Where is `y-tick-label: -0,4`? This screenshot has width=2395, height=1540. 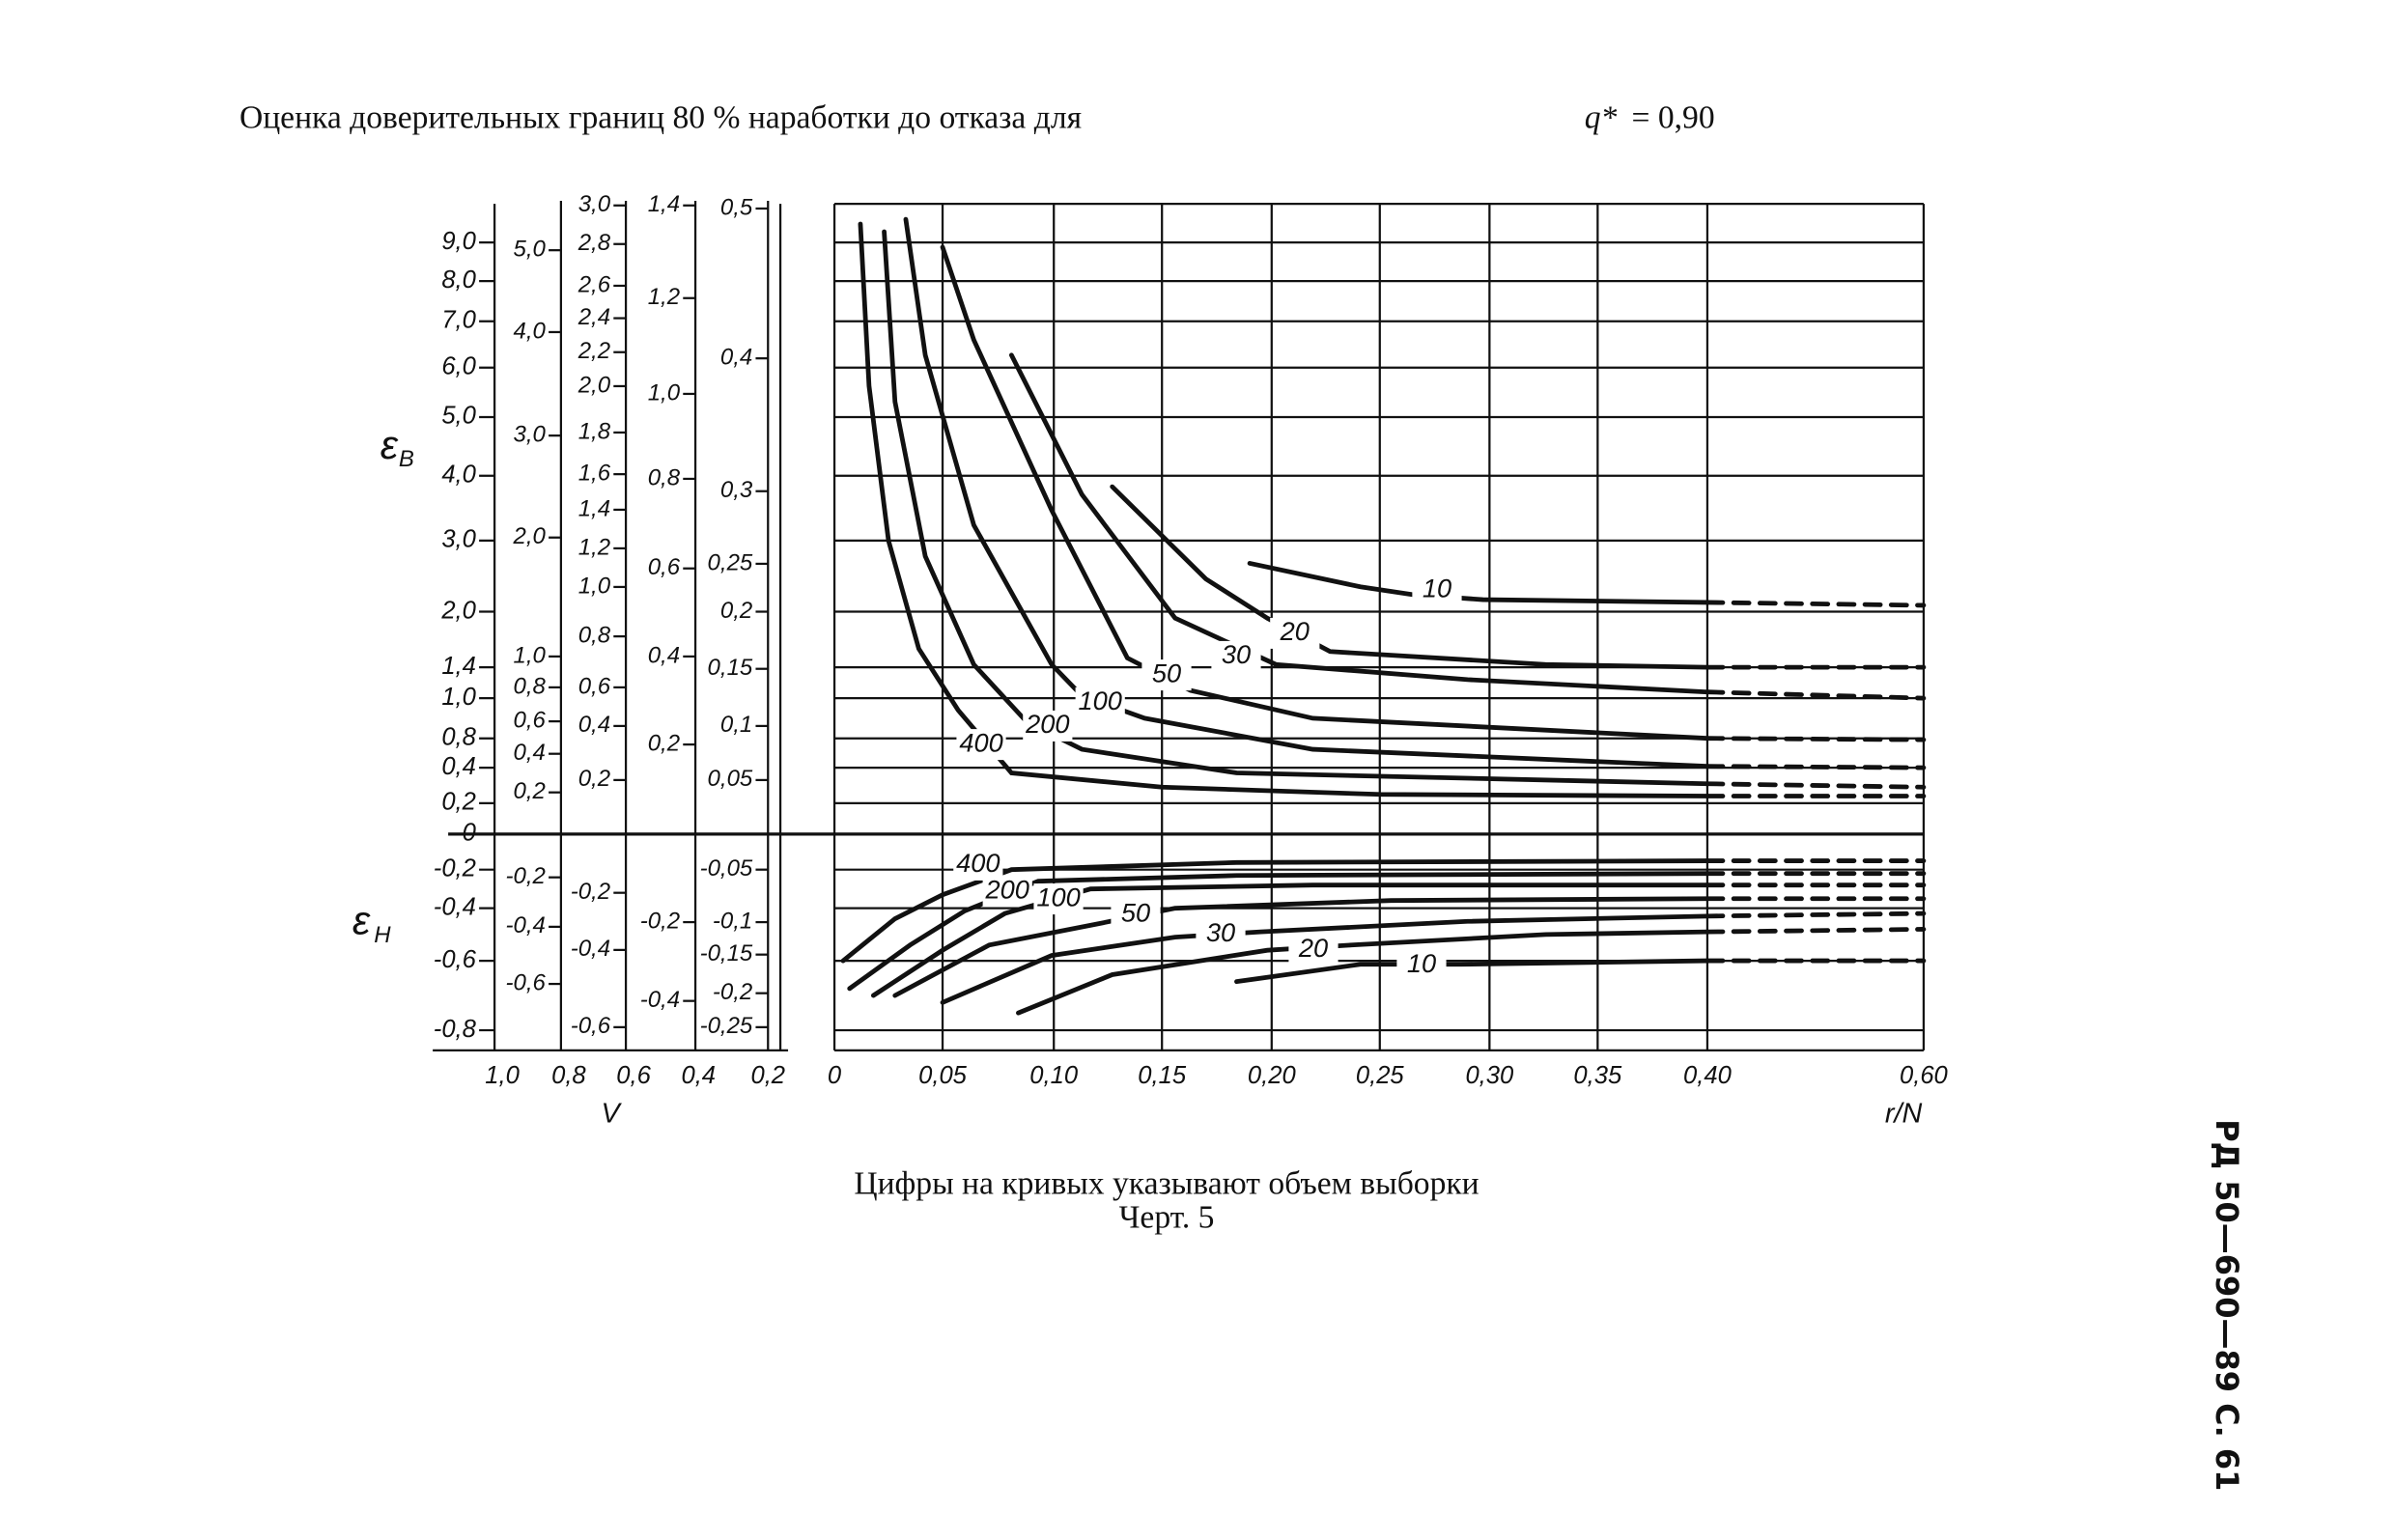 y-tick-label: -0,4 is located at coordinates (455, 907).